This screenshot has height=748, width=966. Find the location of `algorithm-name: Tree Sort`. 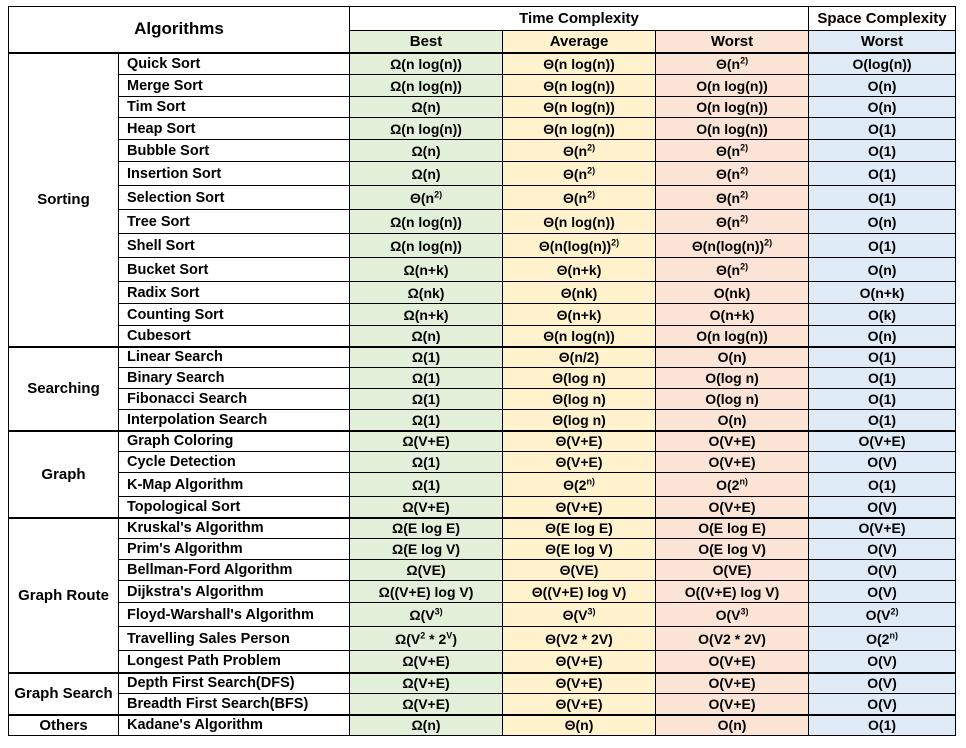

algorithm-name: Tree Sort is located at coordinates (234, 221).